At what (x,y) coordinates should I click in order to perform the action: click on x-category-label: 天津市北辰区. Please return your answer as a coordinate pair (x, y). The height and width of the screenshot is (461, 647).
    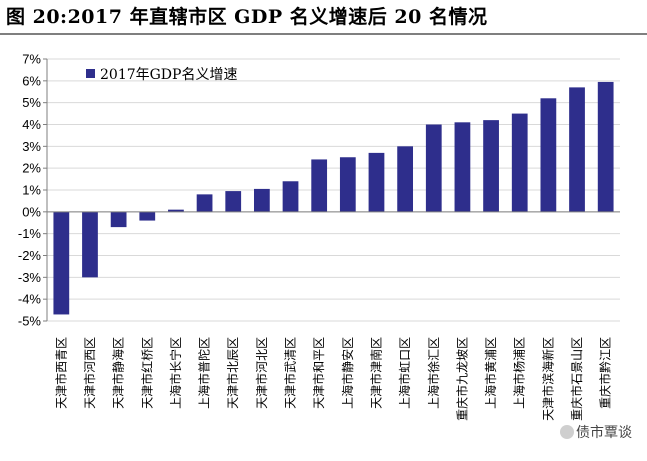
    Looking at the image, I should click on (232, 373).